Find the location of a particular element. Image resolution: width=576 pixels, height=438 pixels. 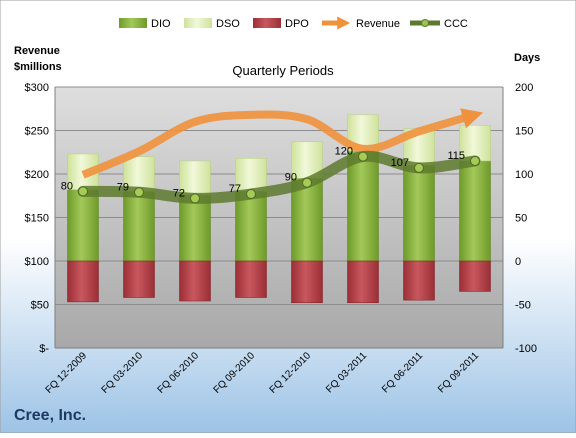

revenue-layer is located at coordinates (282, 143).